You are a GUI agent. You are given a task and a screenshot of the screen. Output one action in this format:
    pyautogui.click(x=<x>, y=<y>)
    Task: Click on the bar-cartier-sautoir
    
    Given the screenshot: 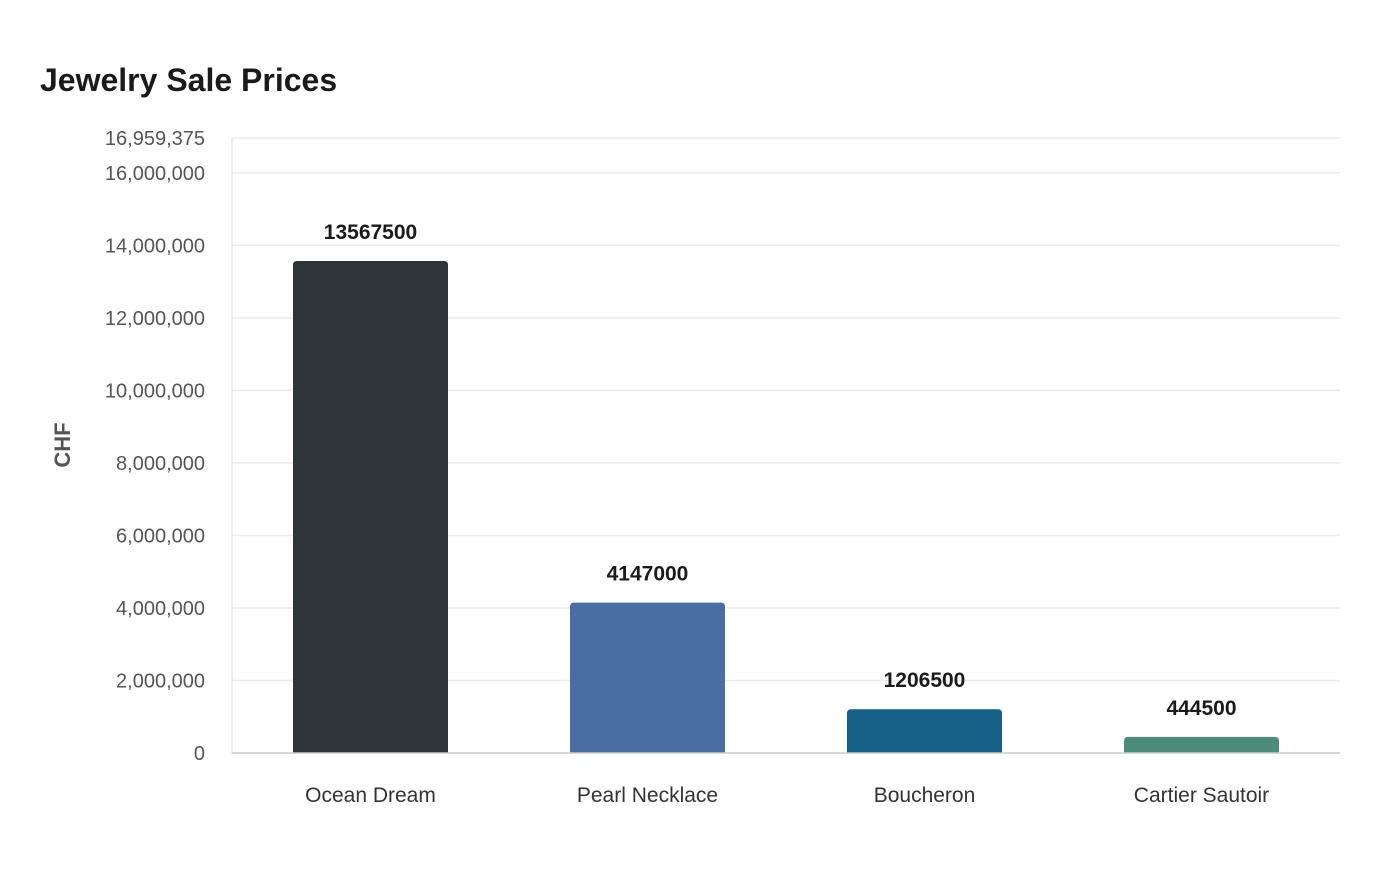 What is the action you would take?
    pyautogui.click(x=1201, y=744)
    